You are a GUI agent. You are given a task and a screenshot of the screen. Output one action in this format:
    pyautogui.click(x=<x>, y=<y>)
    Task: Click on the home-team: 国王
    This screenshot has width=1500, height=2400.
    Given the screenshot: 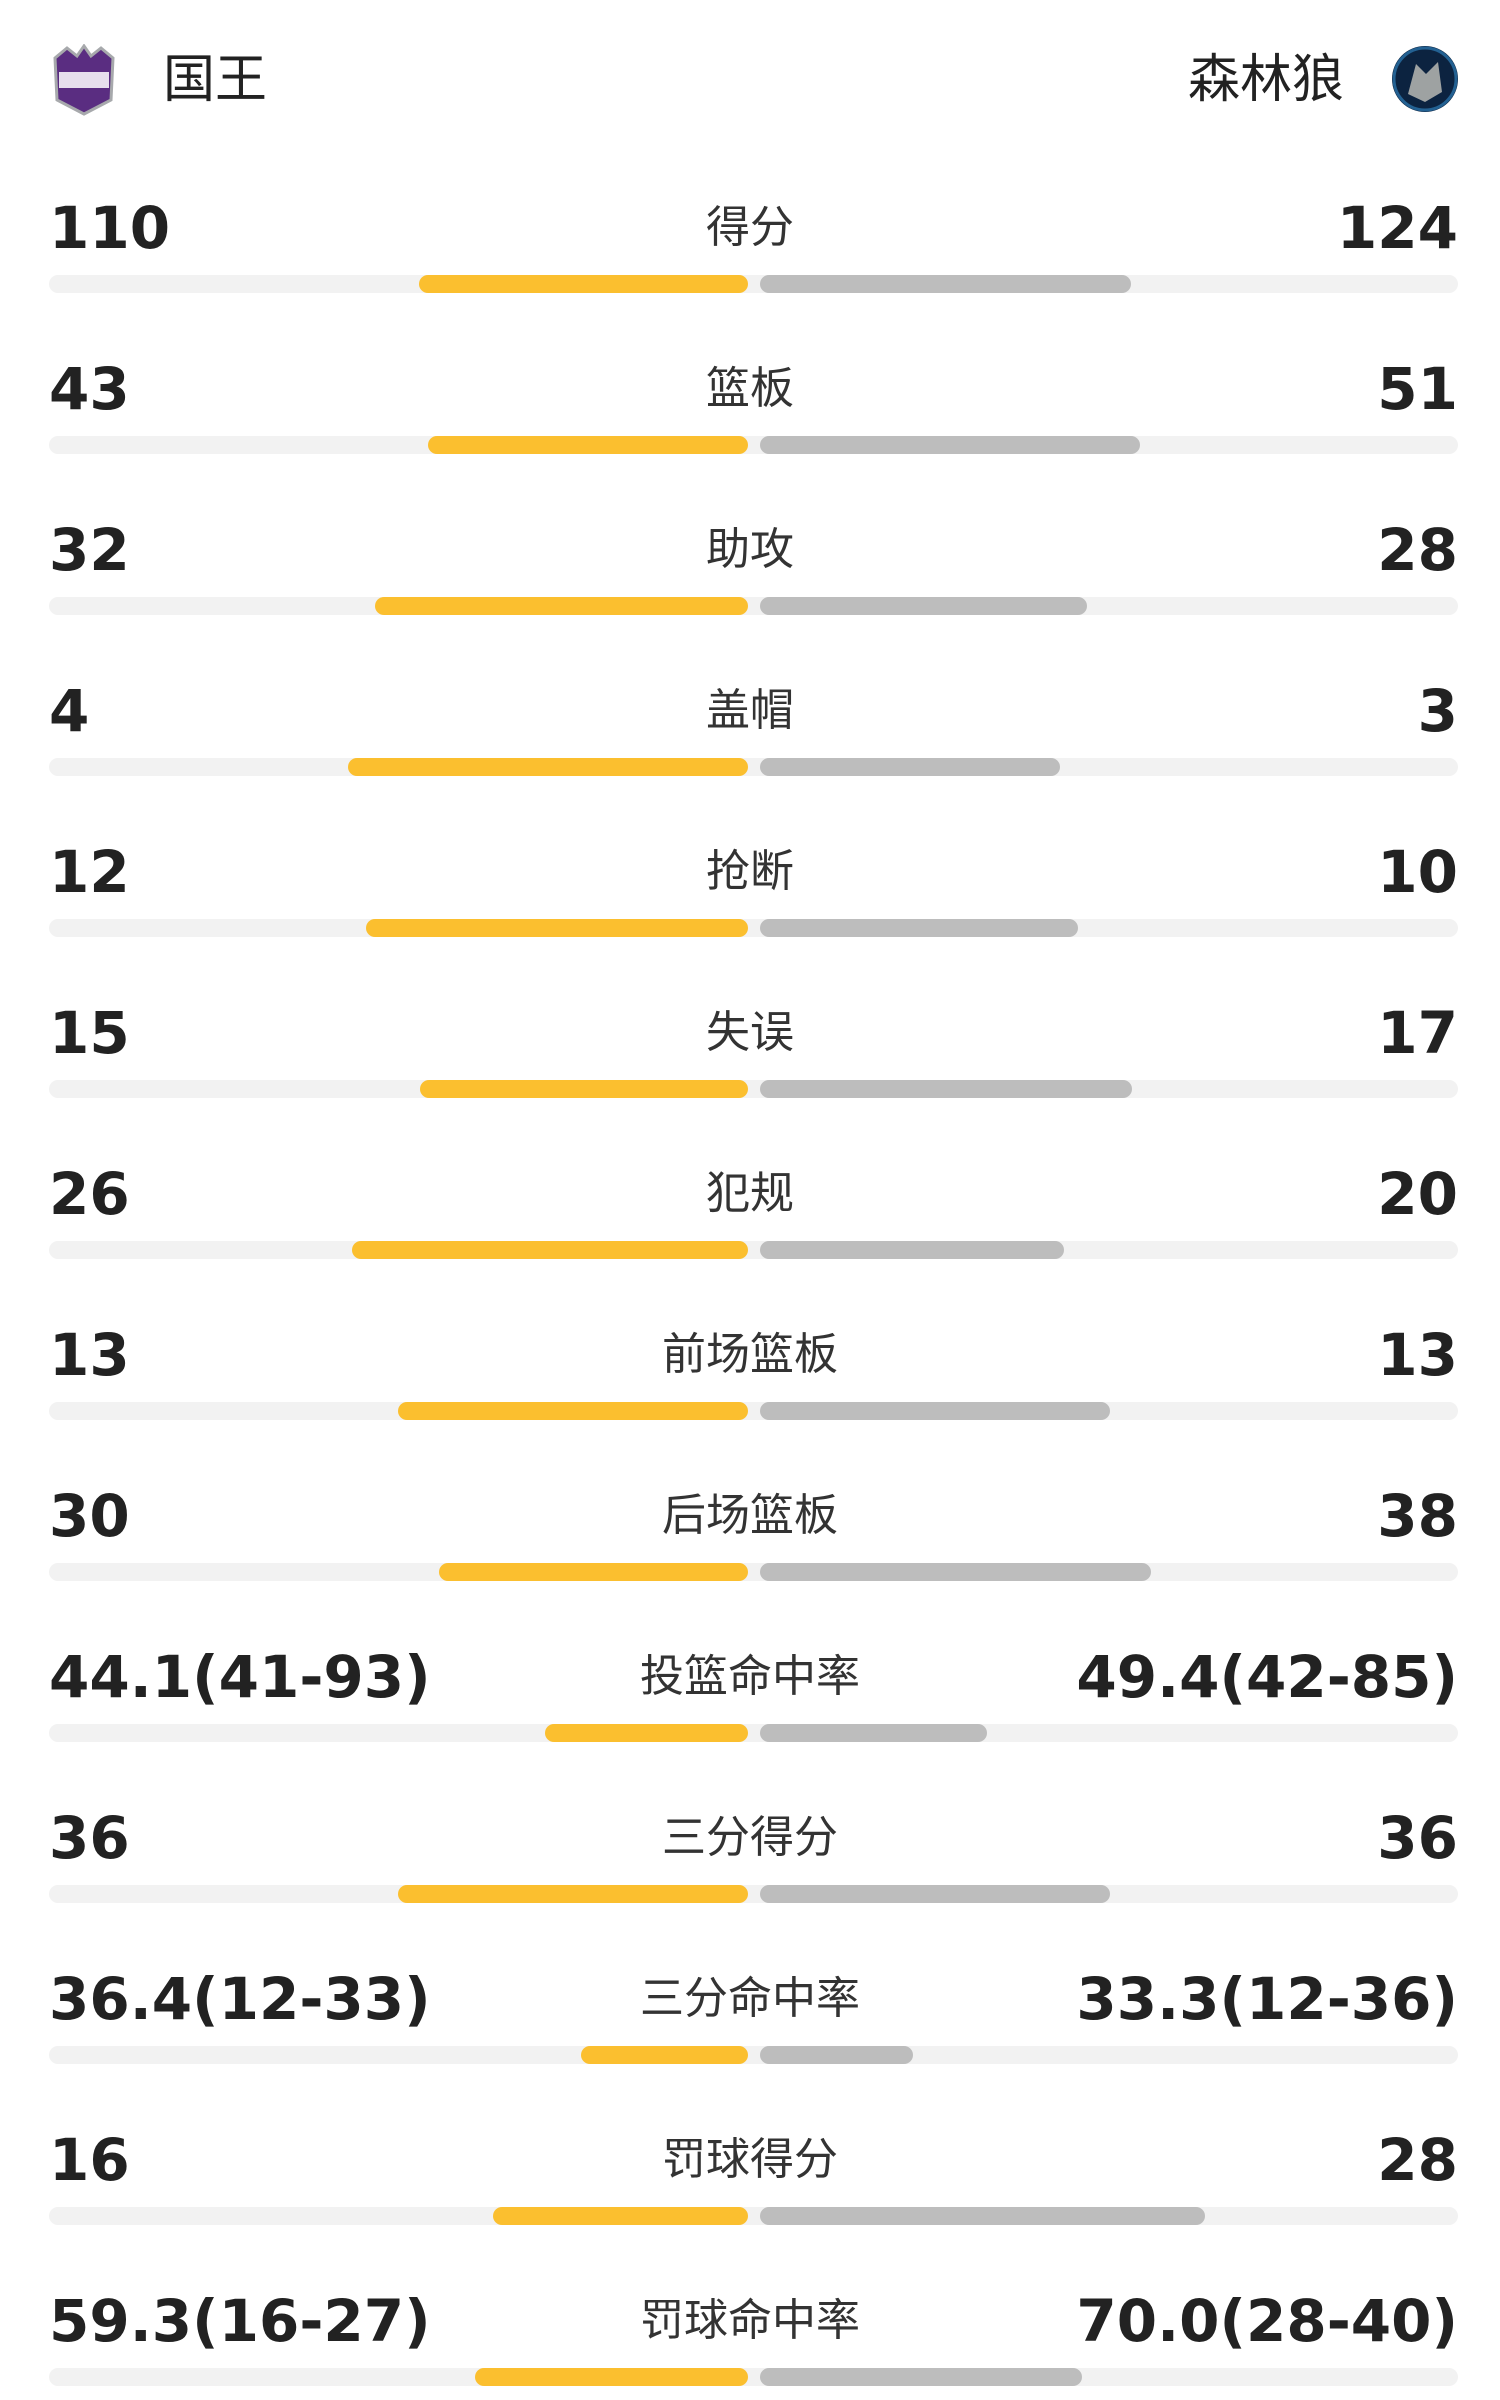 What is the action you would take?
    pyautogui.click(x=215, y=80)
    